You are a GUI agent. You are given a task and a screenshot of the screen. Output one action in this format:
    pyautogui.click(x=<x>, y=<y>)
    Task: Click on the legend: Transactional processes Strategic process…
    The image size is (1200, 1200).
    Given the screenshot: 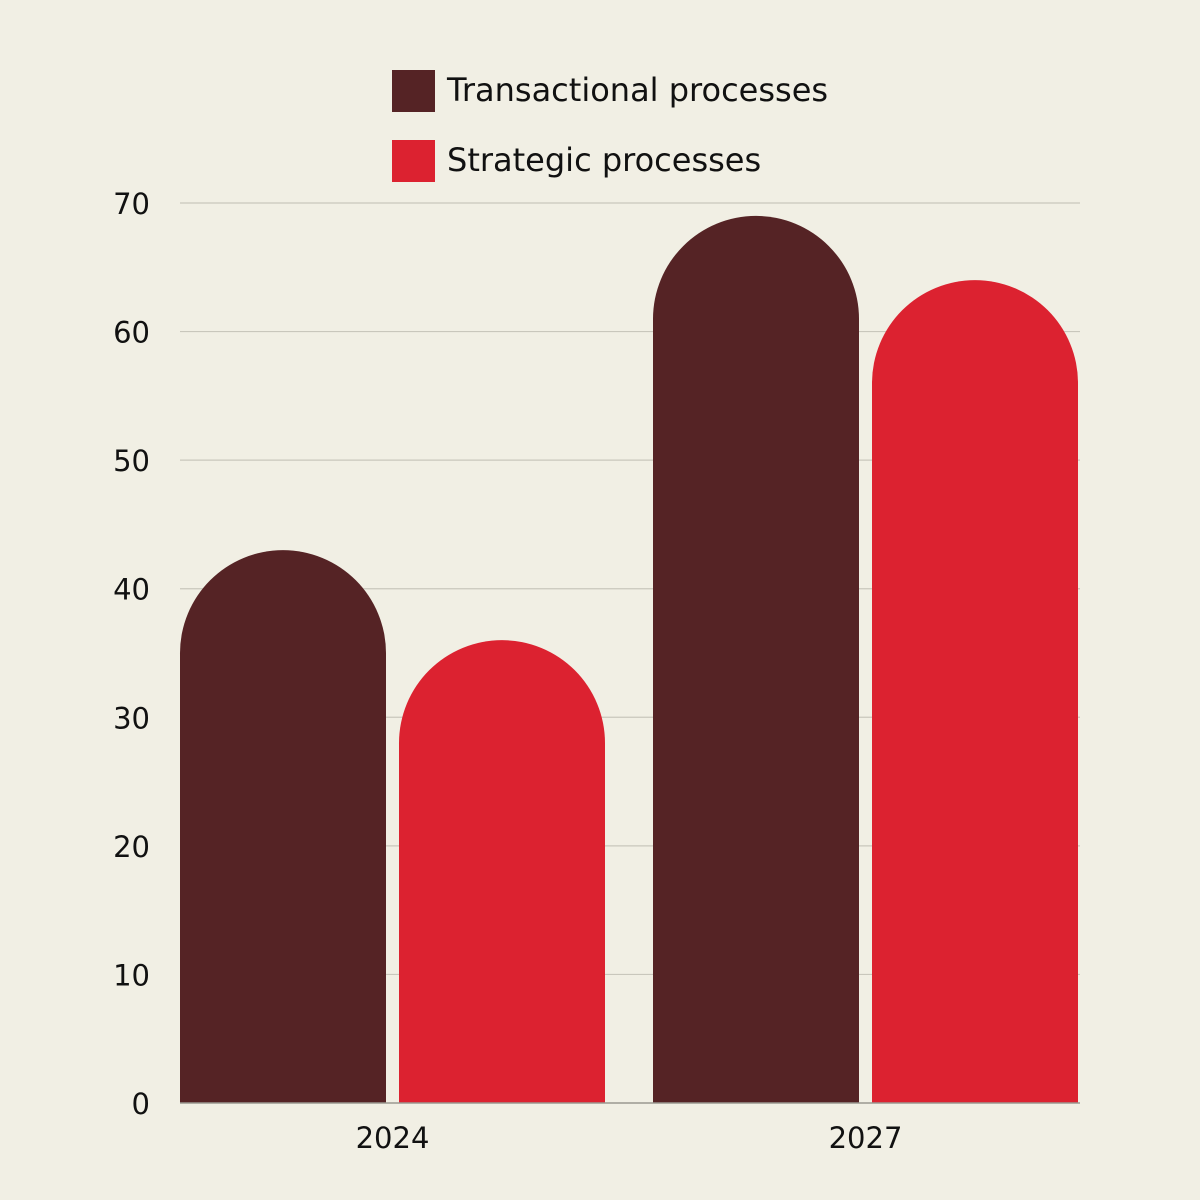 What is the action you would take?
    pyautogui.click(x=610, y=126)
    